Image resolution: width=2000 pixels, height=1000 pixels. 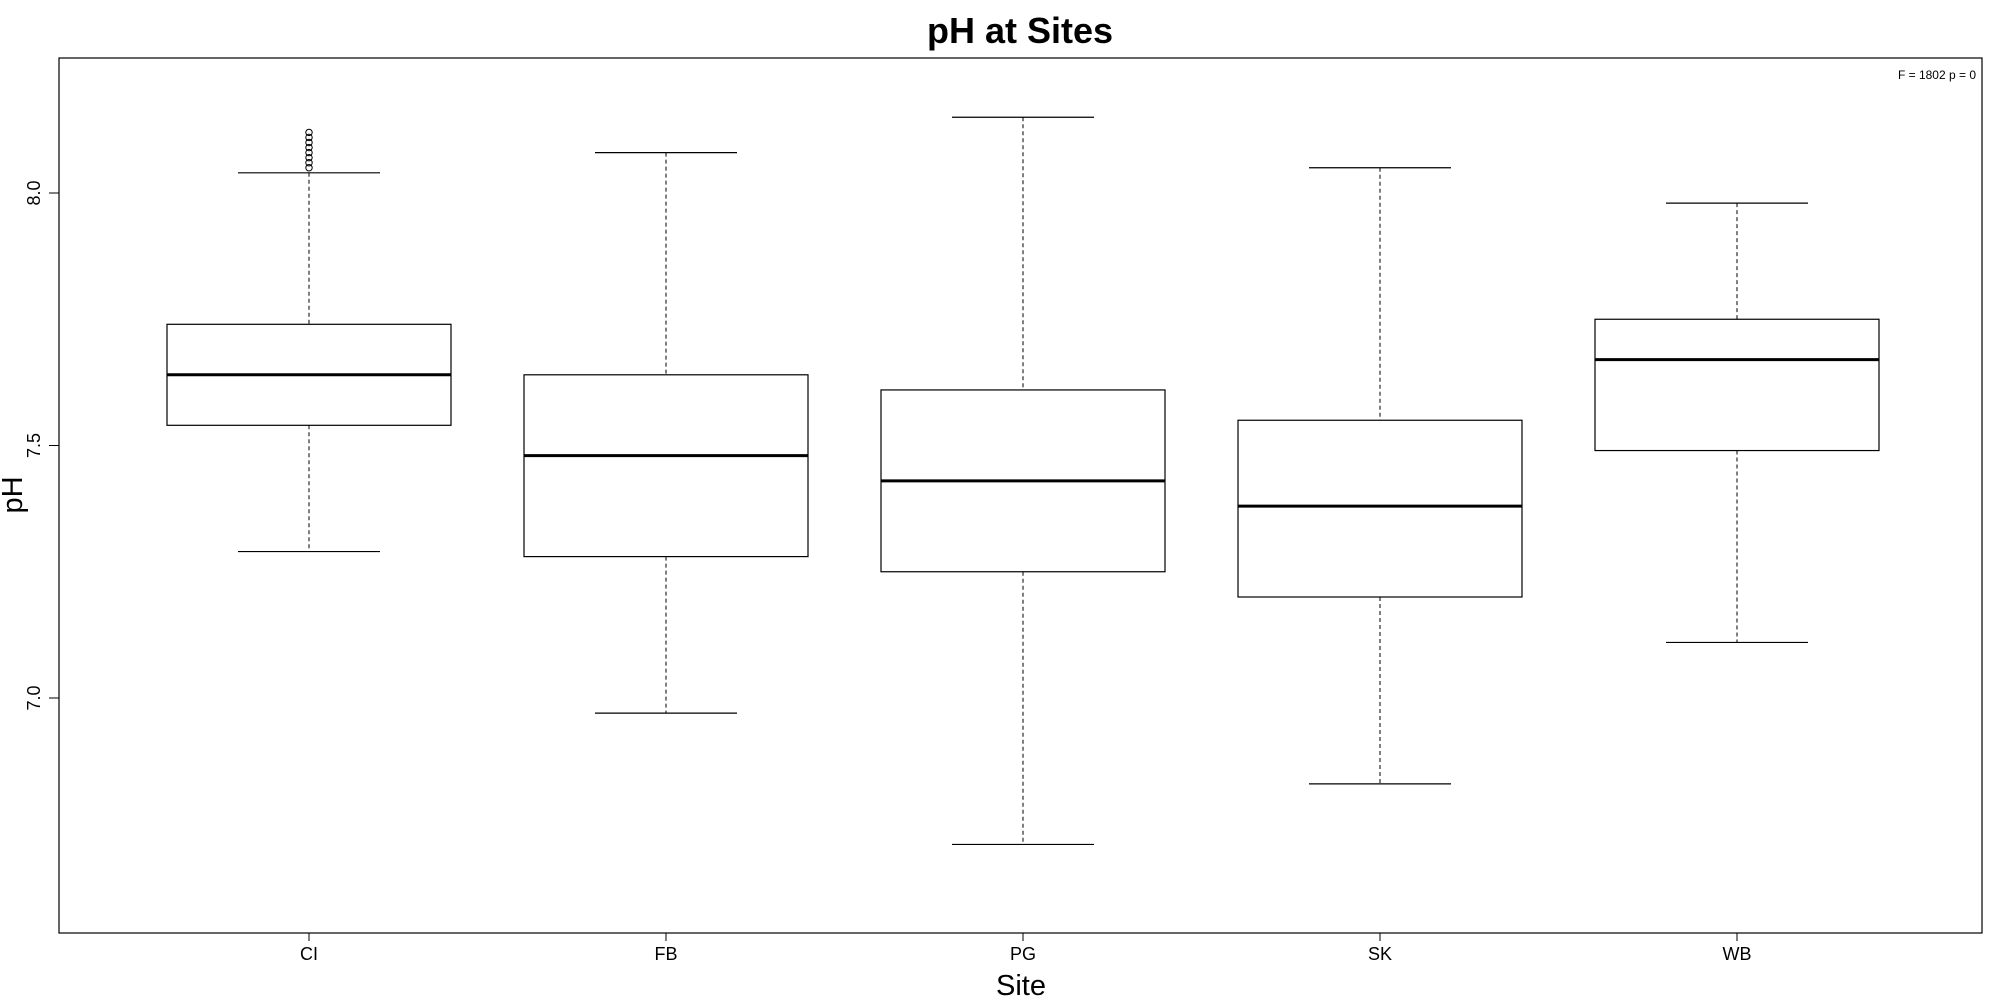 What do you see at coordinates (34, 192) in the screenshot?
I see `y-tick-label: 8.0` at bounding box center [34, 192].